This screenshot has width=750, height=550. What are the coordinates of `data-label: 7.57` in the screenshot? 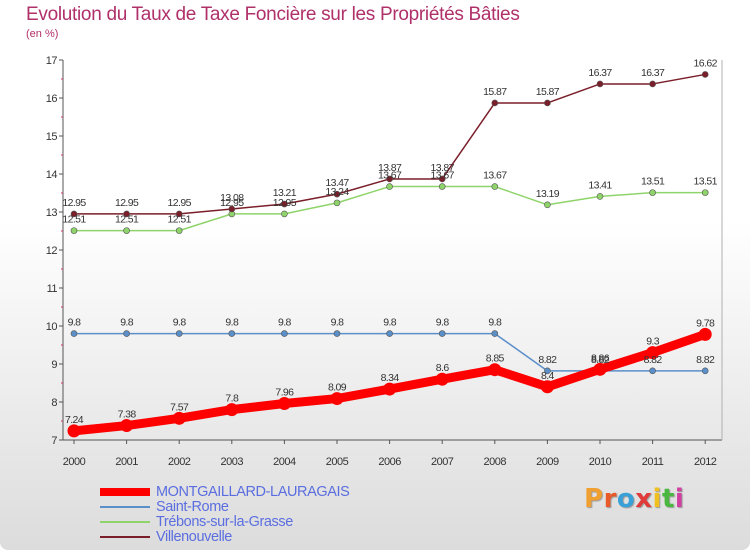 It's located at (179, 407).